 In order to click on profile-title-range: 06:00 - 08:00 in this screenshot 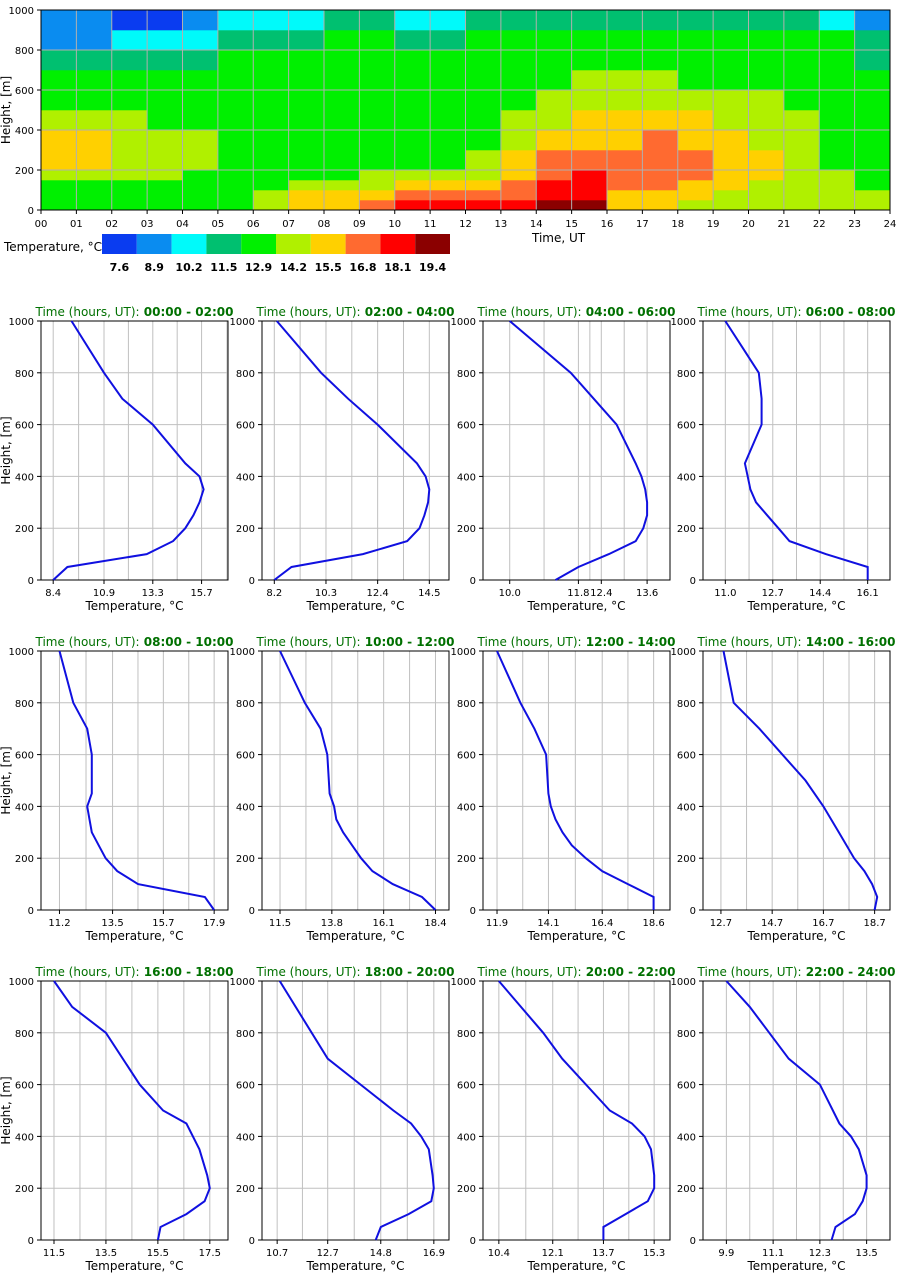, I will do `click(849, 312)`.